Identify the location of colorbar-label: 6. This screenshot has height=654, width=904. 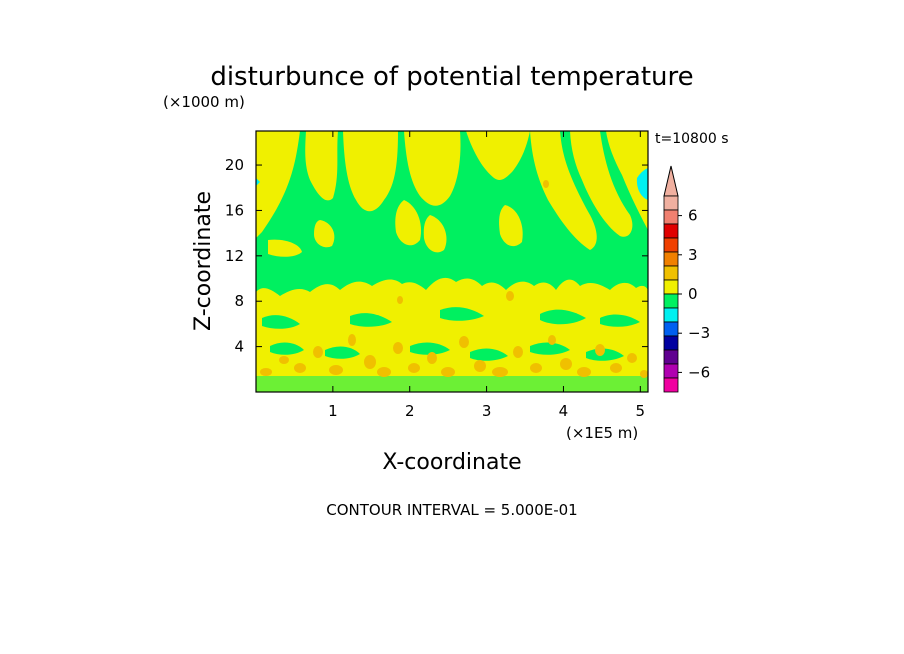
(693, 216).